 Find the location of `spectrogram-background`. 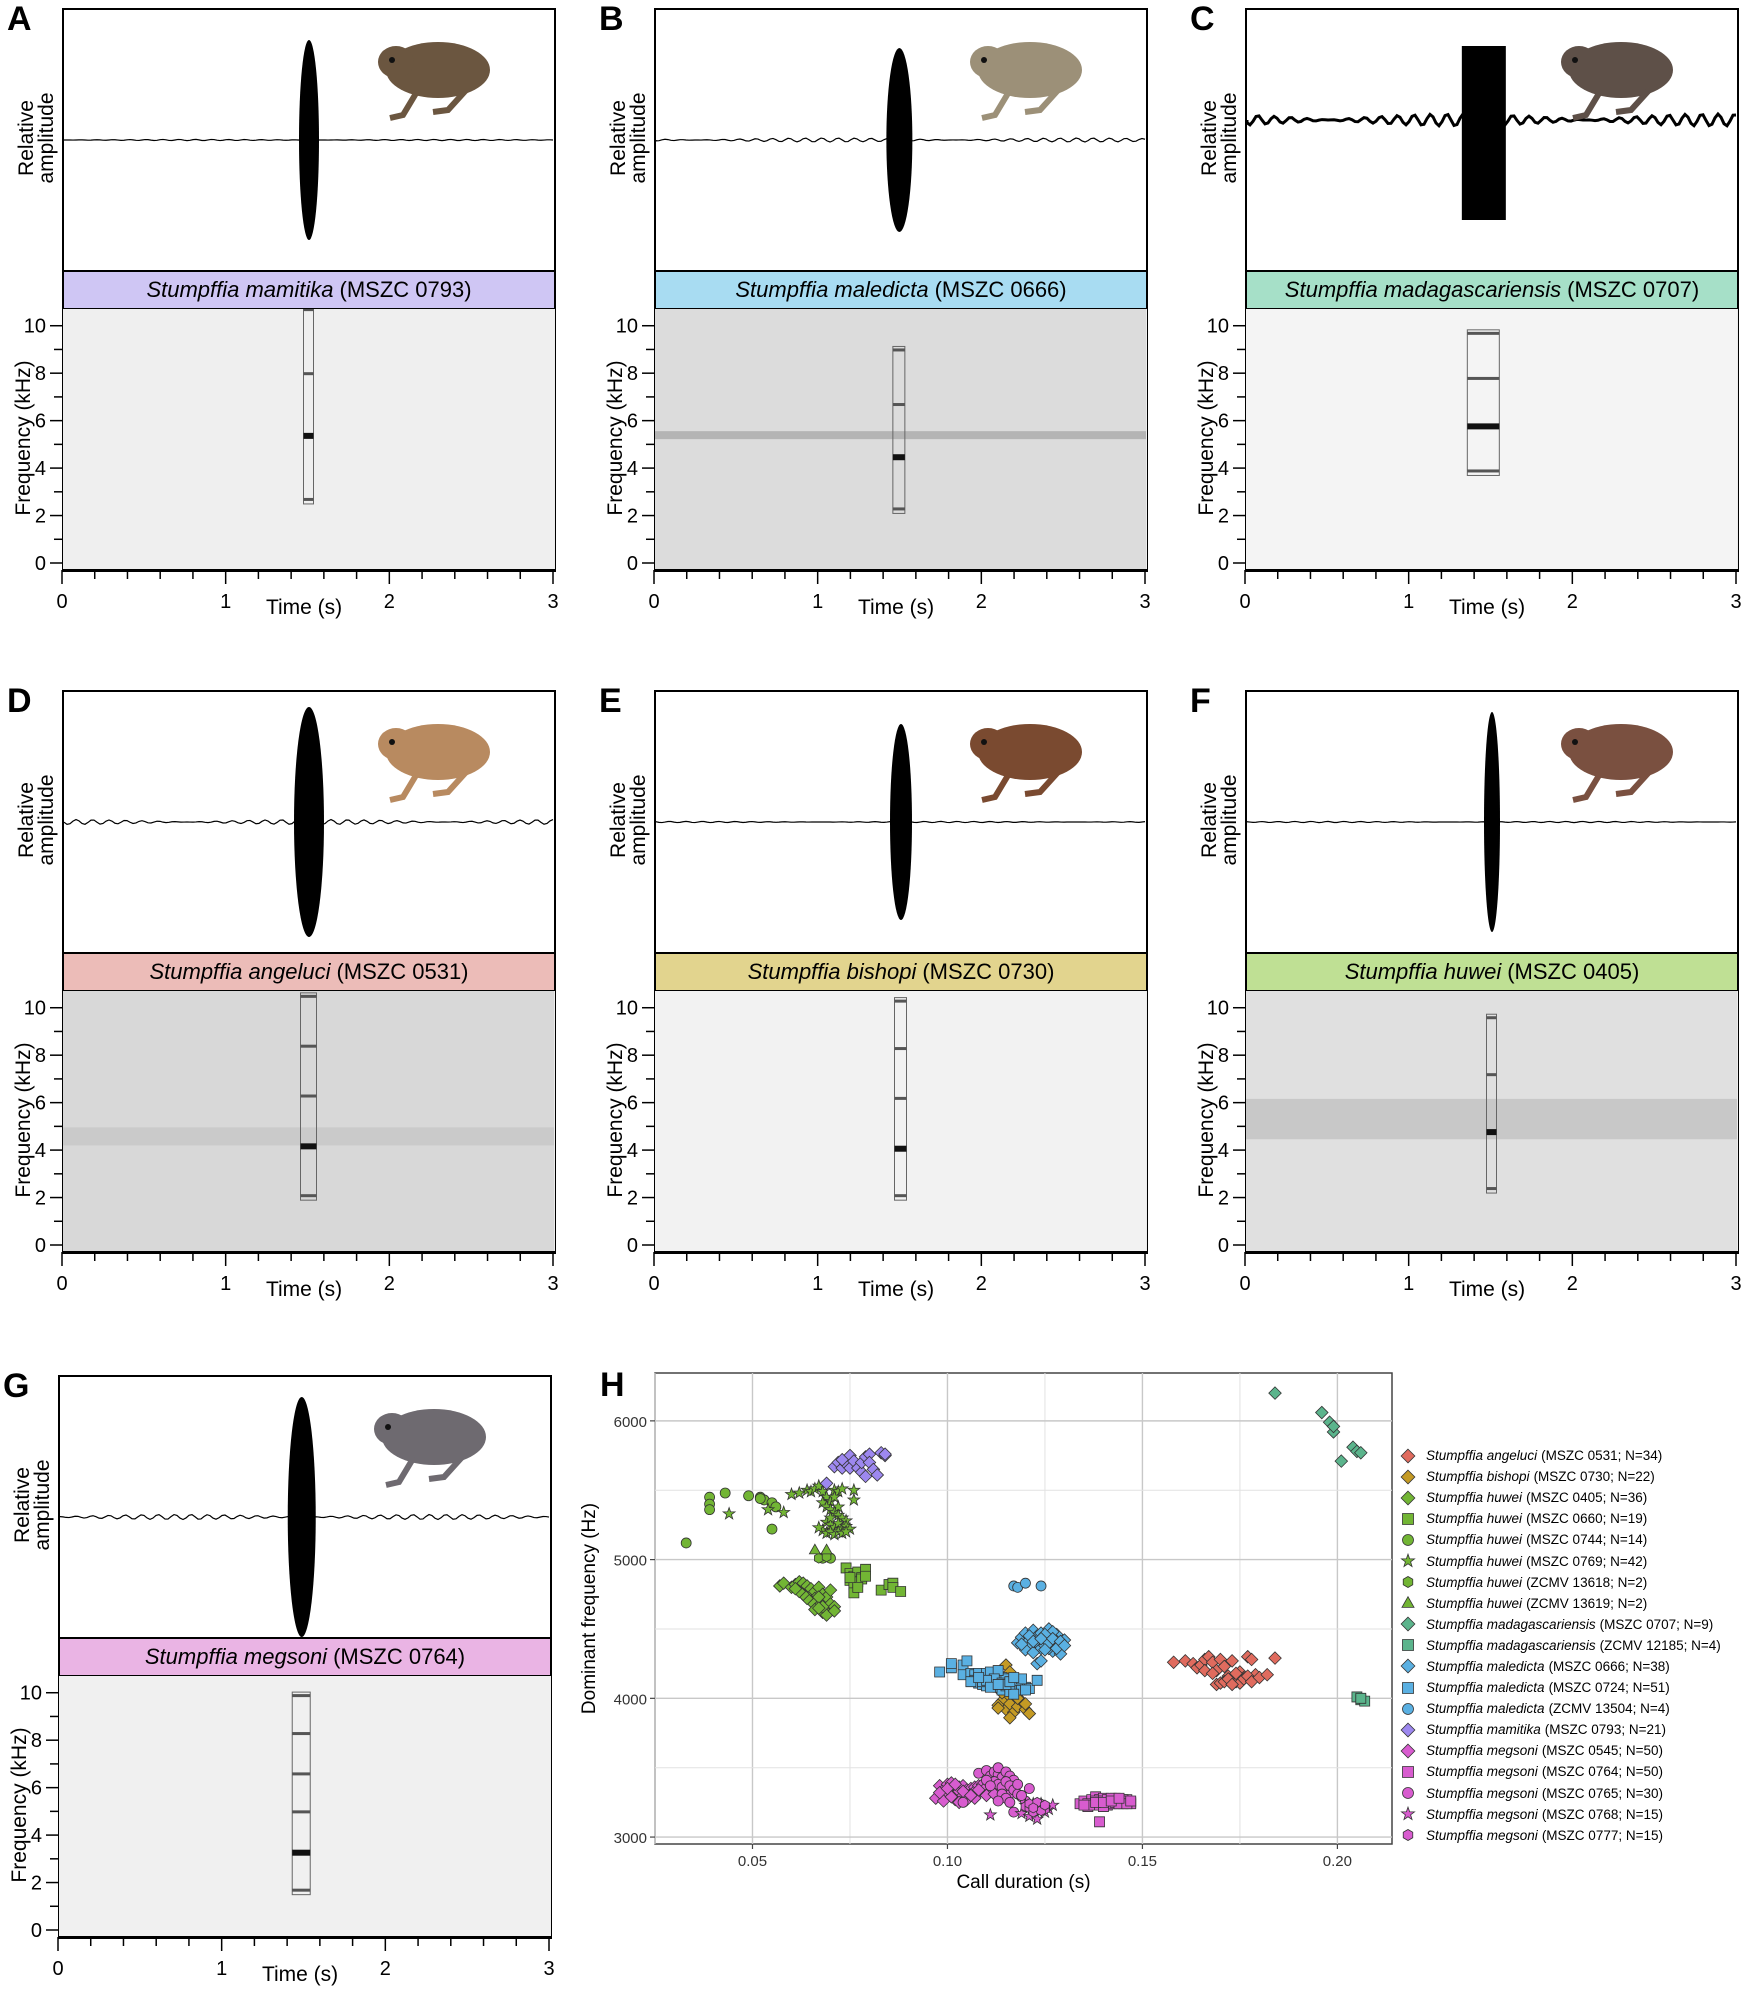

spectrogram-background is located at coordinates (1492, 440).